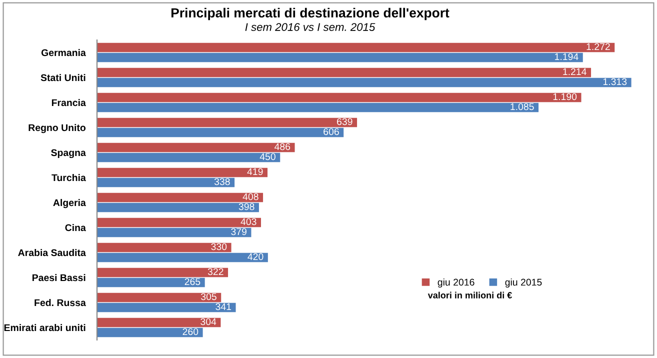 The width and height of the screenshot is (657, 358). What do you see at coordinates (69, 178) in the screenshot?
I see `y-tick-label: Turchia` at bounding box center [69, 178].